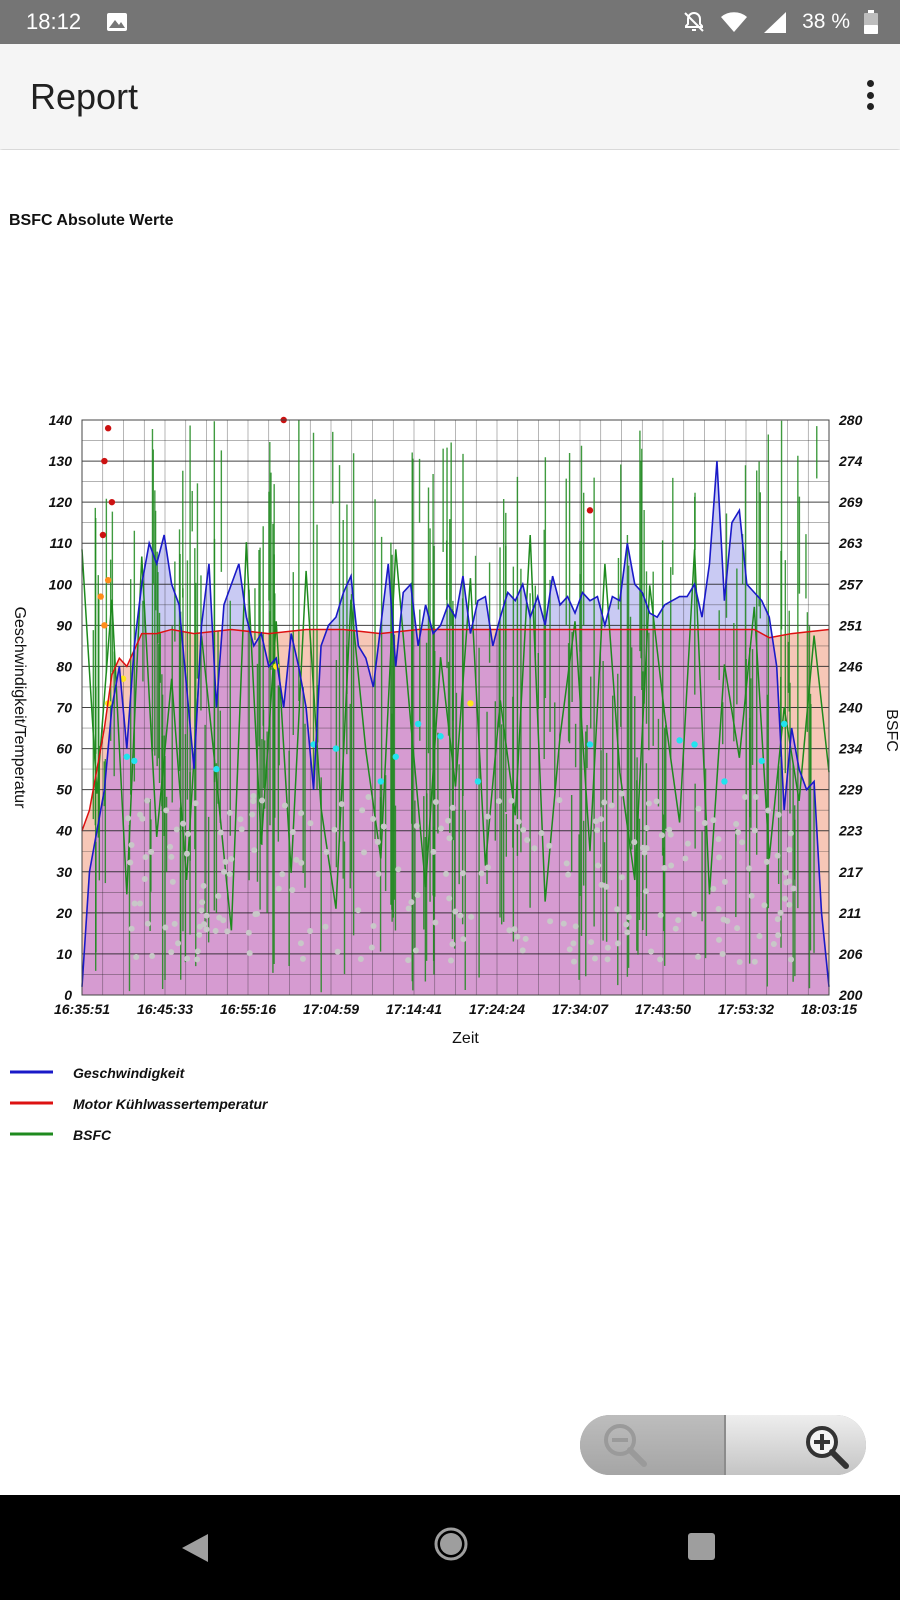 The height and width of the screenshot is (1600, 900). Describe the element at coordinates (84, 96) in the screenshot. I see `page-title: Report` at that location.